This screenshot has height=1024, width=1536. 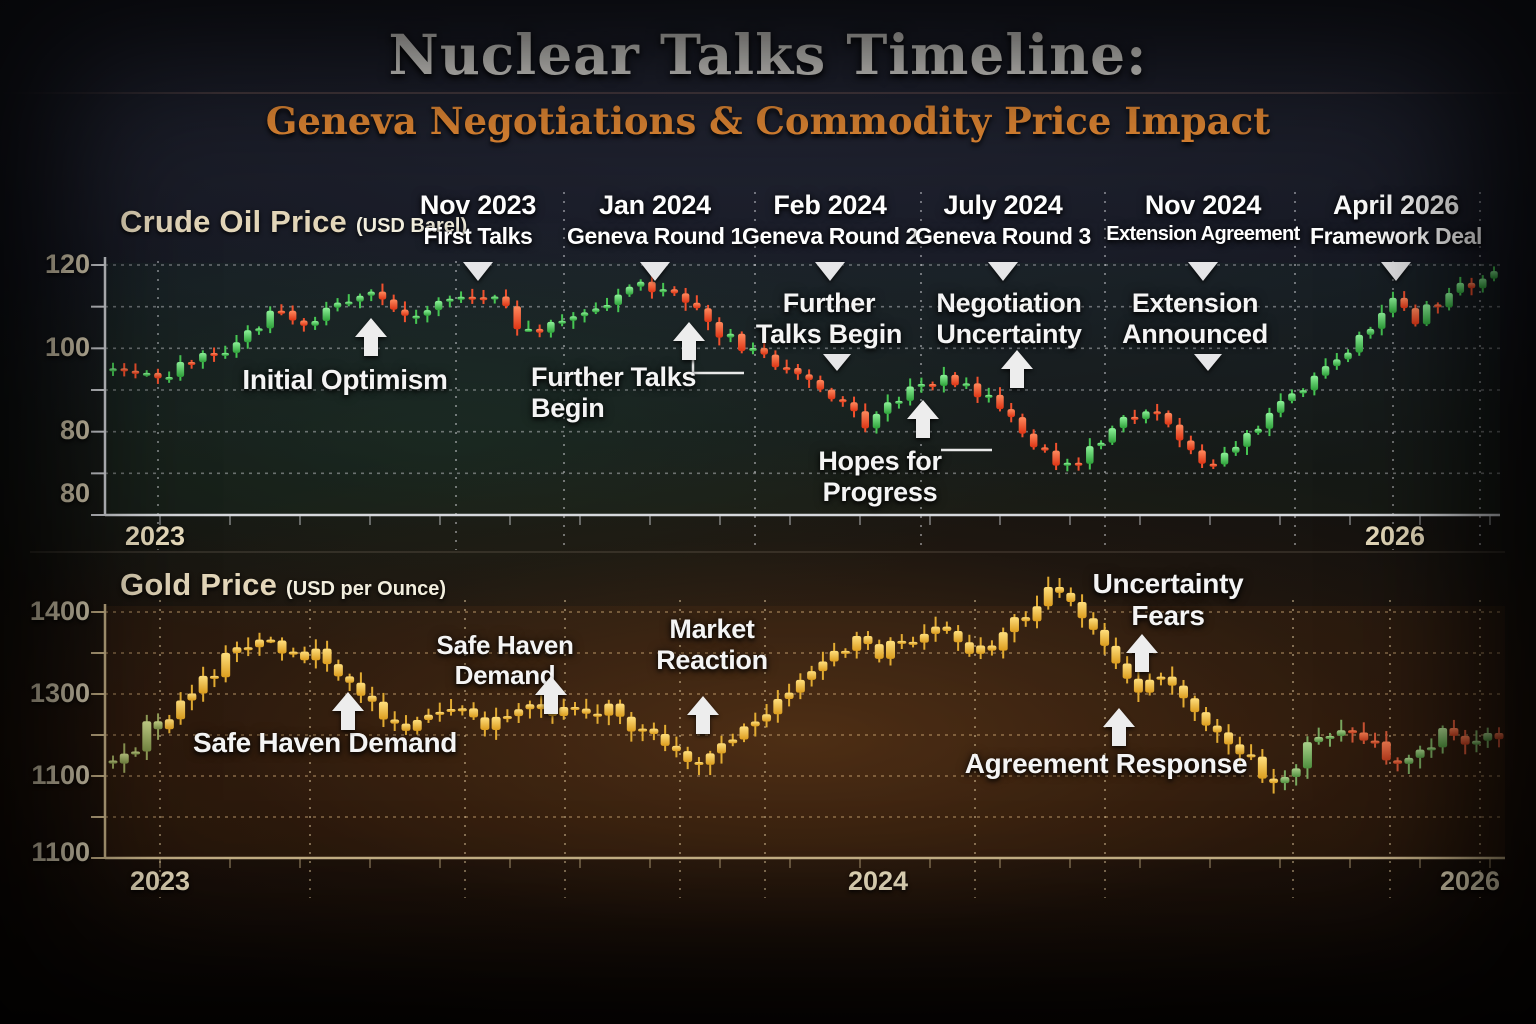 What do you see at coordinates (768, 54) in the screenshot?
I see `page-title: Nuclear Talks Timeline:` at bounding box center [768, 54].